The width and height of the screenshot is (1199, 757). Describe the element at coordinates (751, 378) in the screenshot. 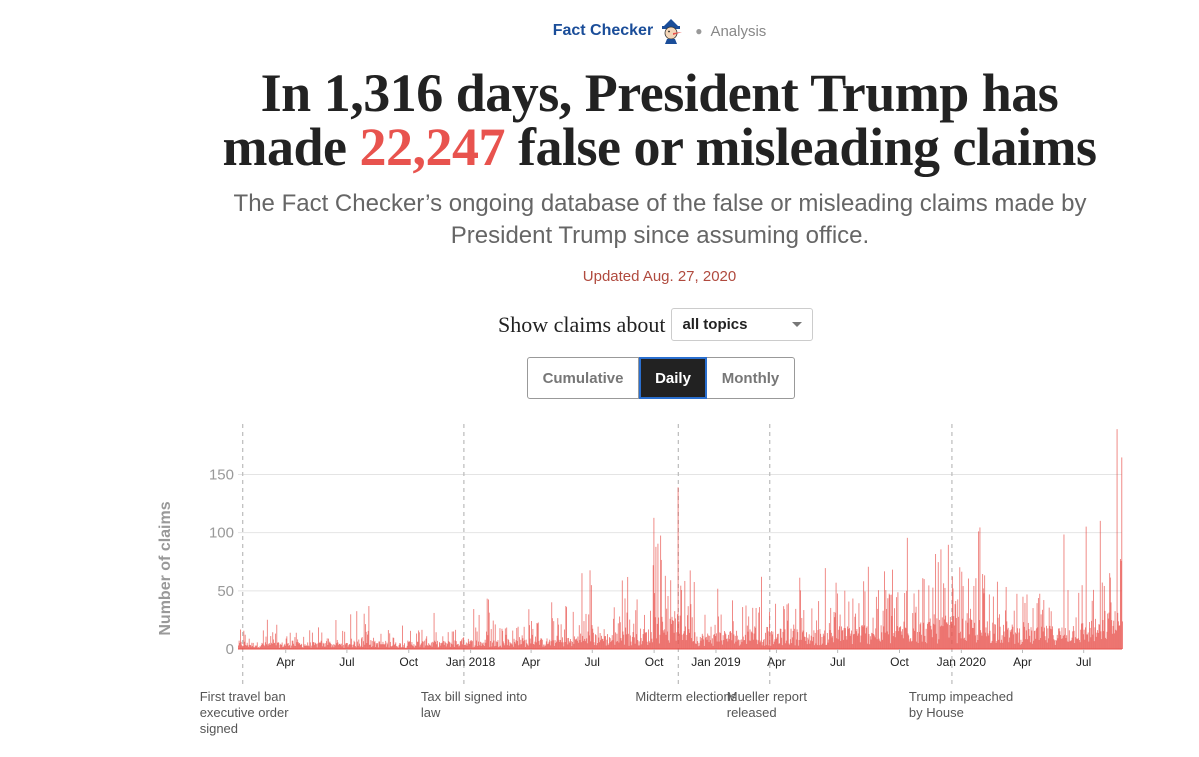

I see `monthly-button: Monthly` at that location.